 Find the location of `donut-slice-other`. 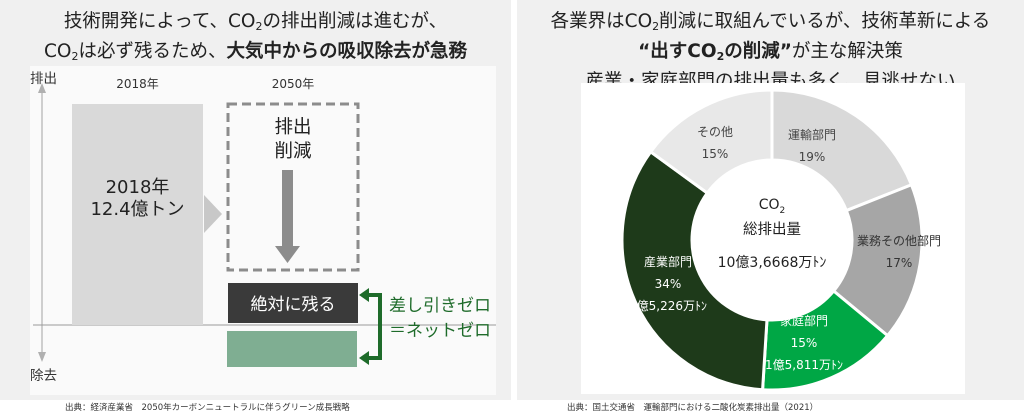

donut-slice-other is located at coordinates (711, 142).